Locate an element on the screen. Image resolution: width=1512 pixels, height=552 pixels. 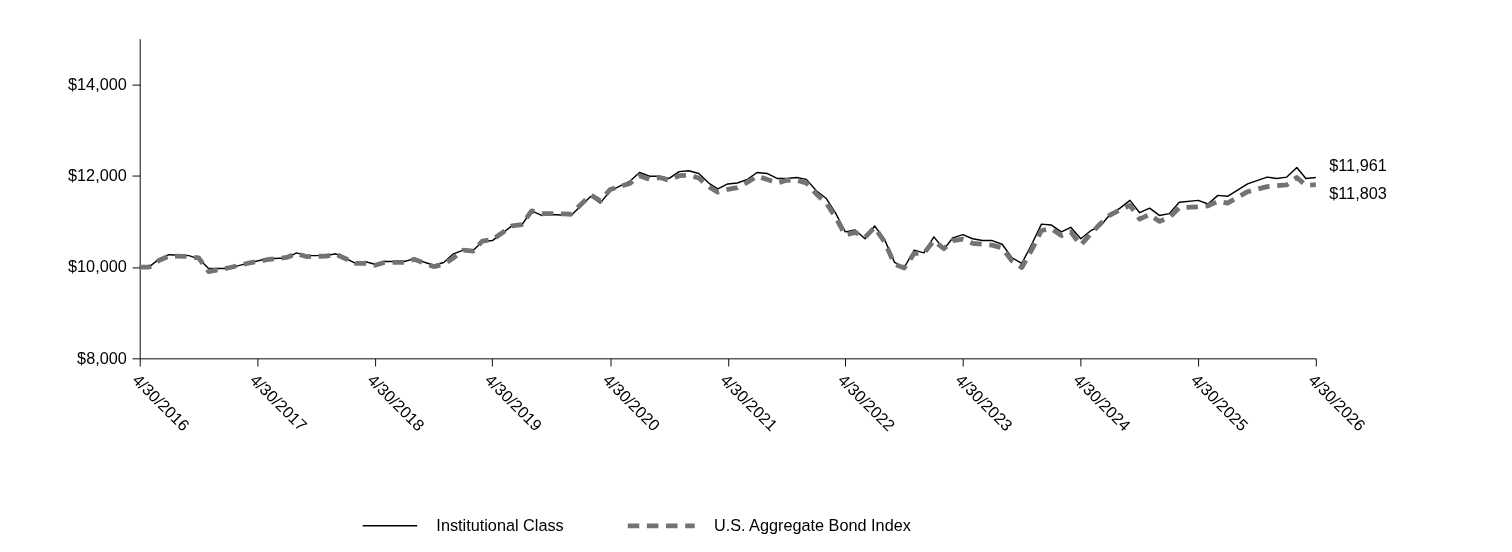
y-tick-label: $8,000 is located at coordinates (102, 357).